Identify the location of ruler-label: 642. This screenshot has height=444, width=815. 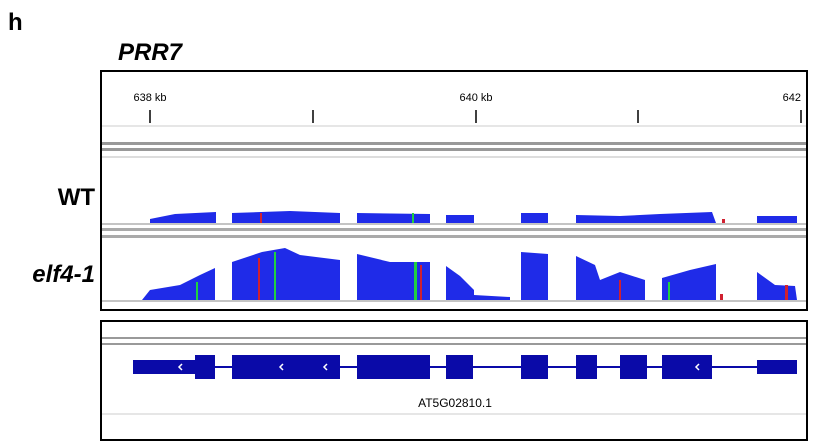
(792, 98).